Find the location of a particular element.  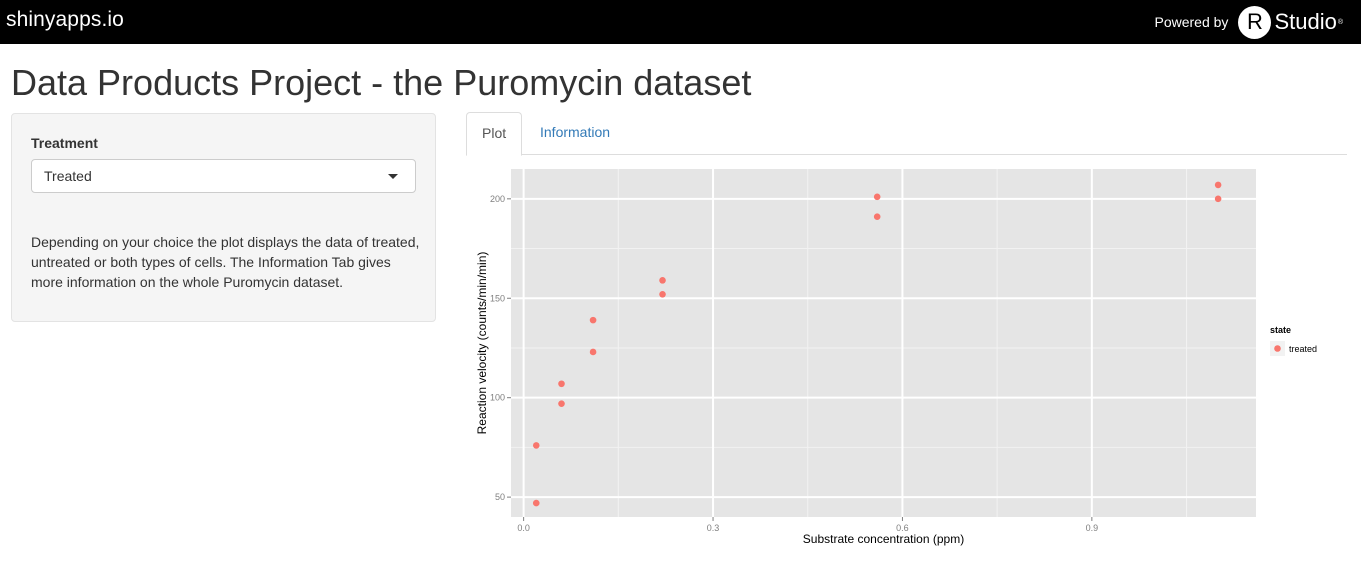

tab-plot: Plot is located at coordinates (494, 134).